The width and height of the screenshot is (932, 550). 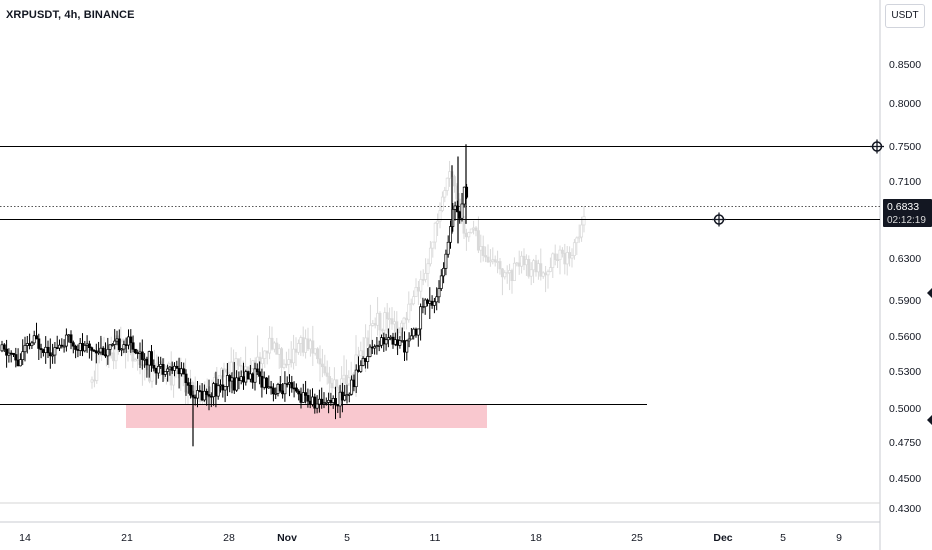 What do you see at coordinates (905, 182) in the screenshot?
I see `price-tick-label: 0.7100` at bounding box center [905, 182].